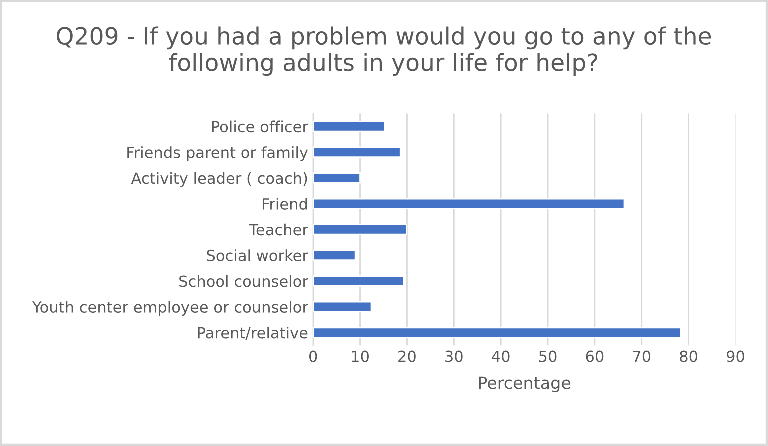  Describe the element at coordinates (285, 204) in the screenshot. I see `y-tick-label: Friend` at that location.